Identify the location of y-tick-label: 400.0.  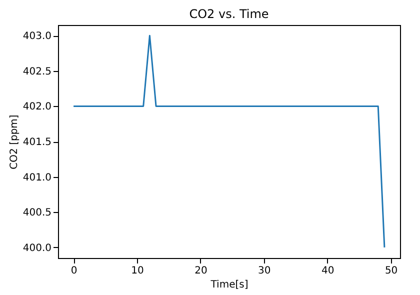
(37, 248).